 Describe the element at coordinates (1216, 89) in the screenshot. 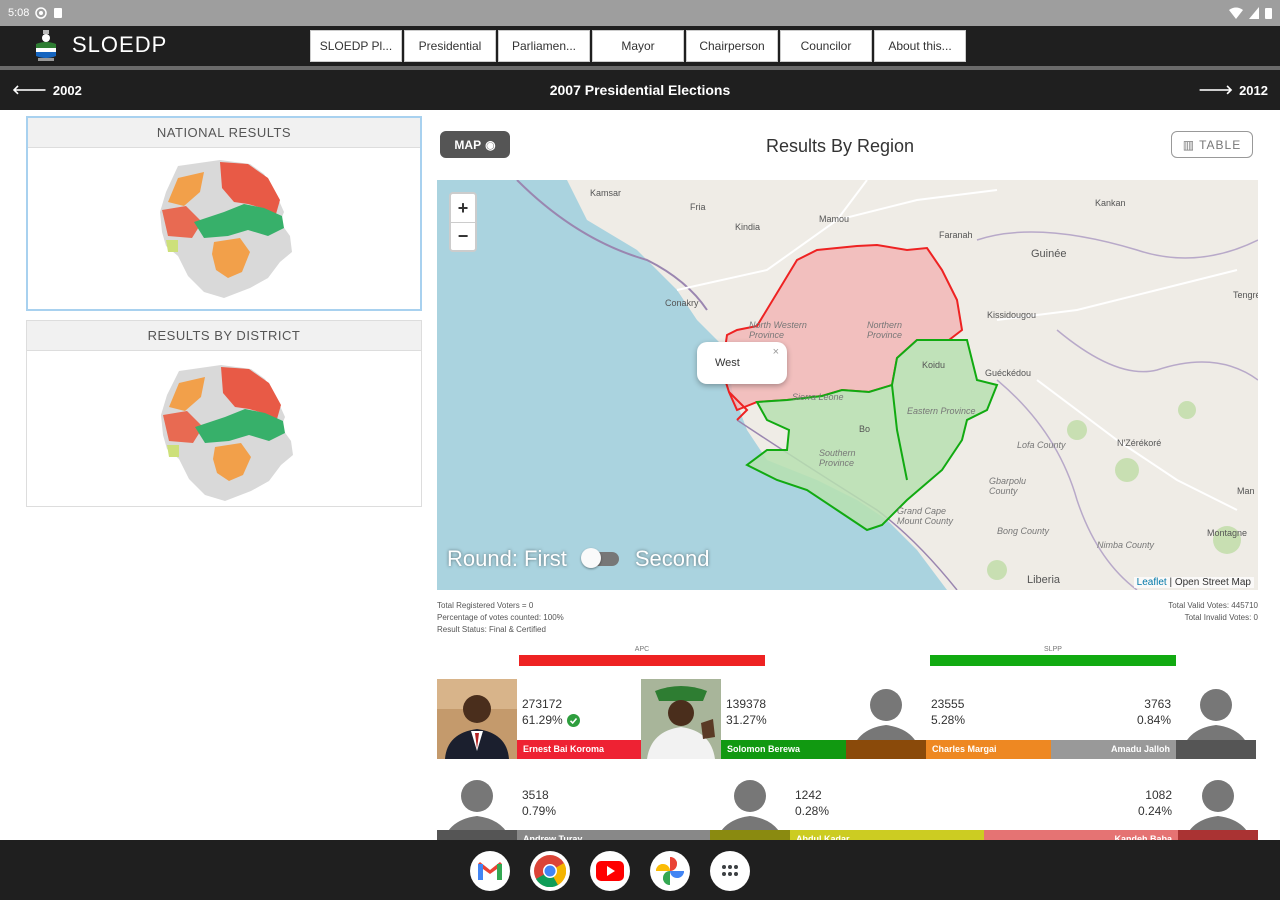

I see `arrow-right-icon: 🡒` at that location.